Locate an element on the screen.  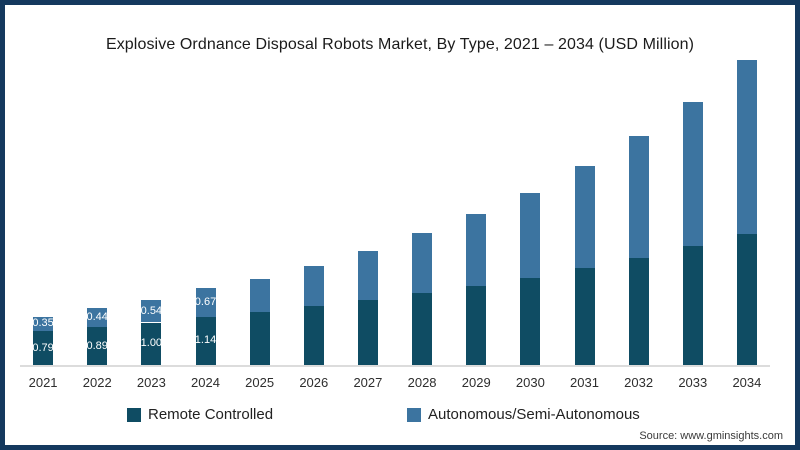
bar-value-label: 1.00 is located at coordinates (151, 343).